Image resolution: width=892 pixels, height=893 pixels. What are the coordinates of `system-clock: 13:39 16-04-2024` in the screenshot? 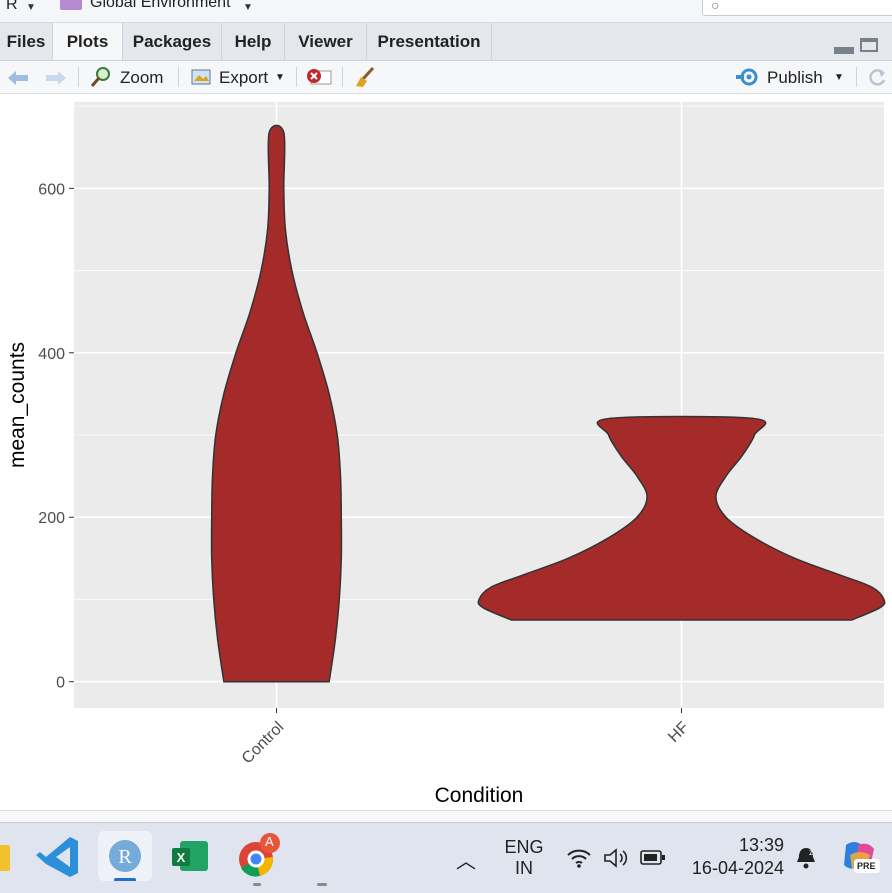 It's located at (734, 857).